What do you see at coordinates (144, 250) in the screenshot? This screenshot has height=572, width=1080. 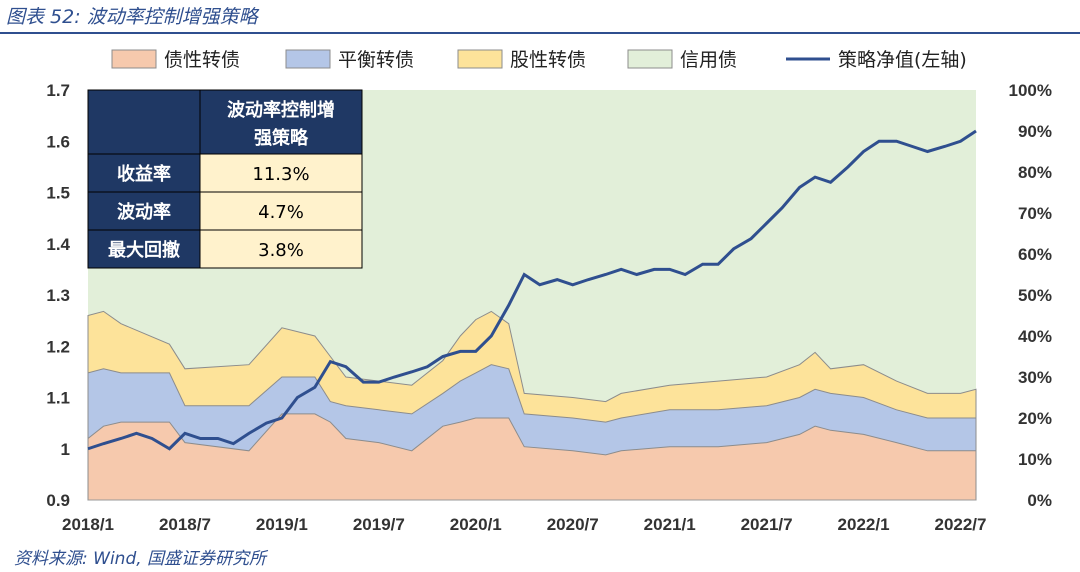 I see `table-row-label: 最大回撤` at bounding box center [144, 250].